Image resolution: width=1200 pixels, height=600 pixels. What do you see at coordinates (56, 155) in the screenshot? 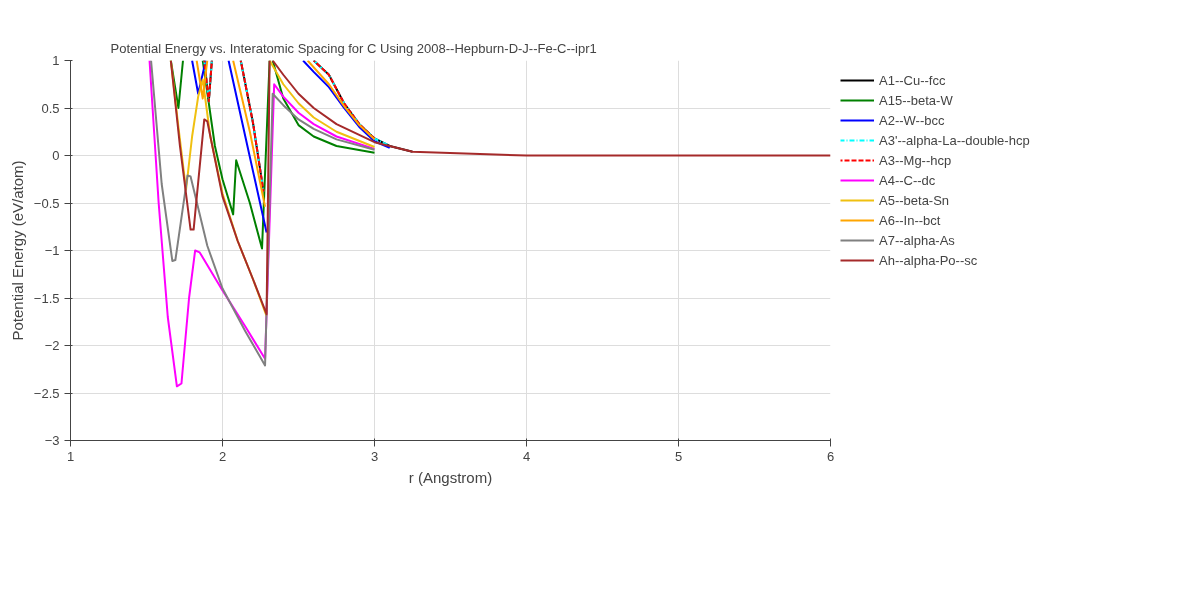
I see `y-tick-label: 0` at bounding box center [56, 155].